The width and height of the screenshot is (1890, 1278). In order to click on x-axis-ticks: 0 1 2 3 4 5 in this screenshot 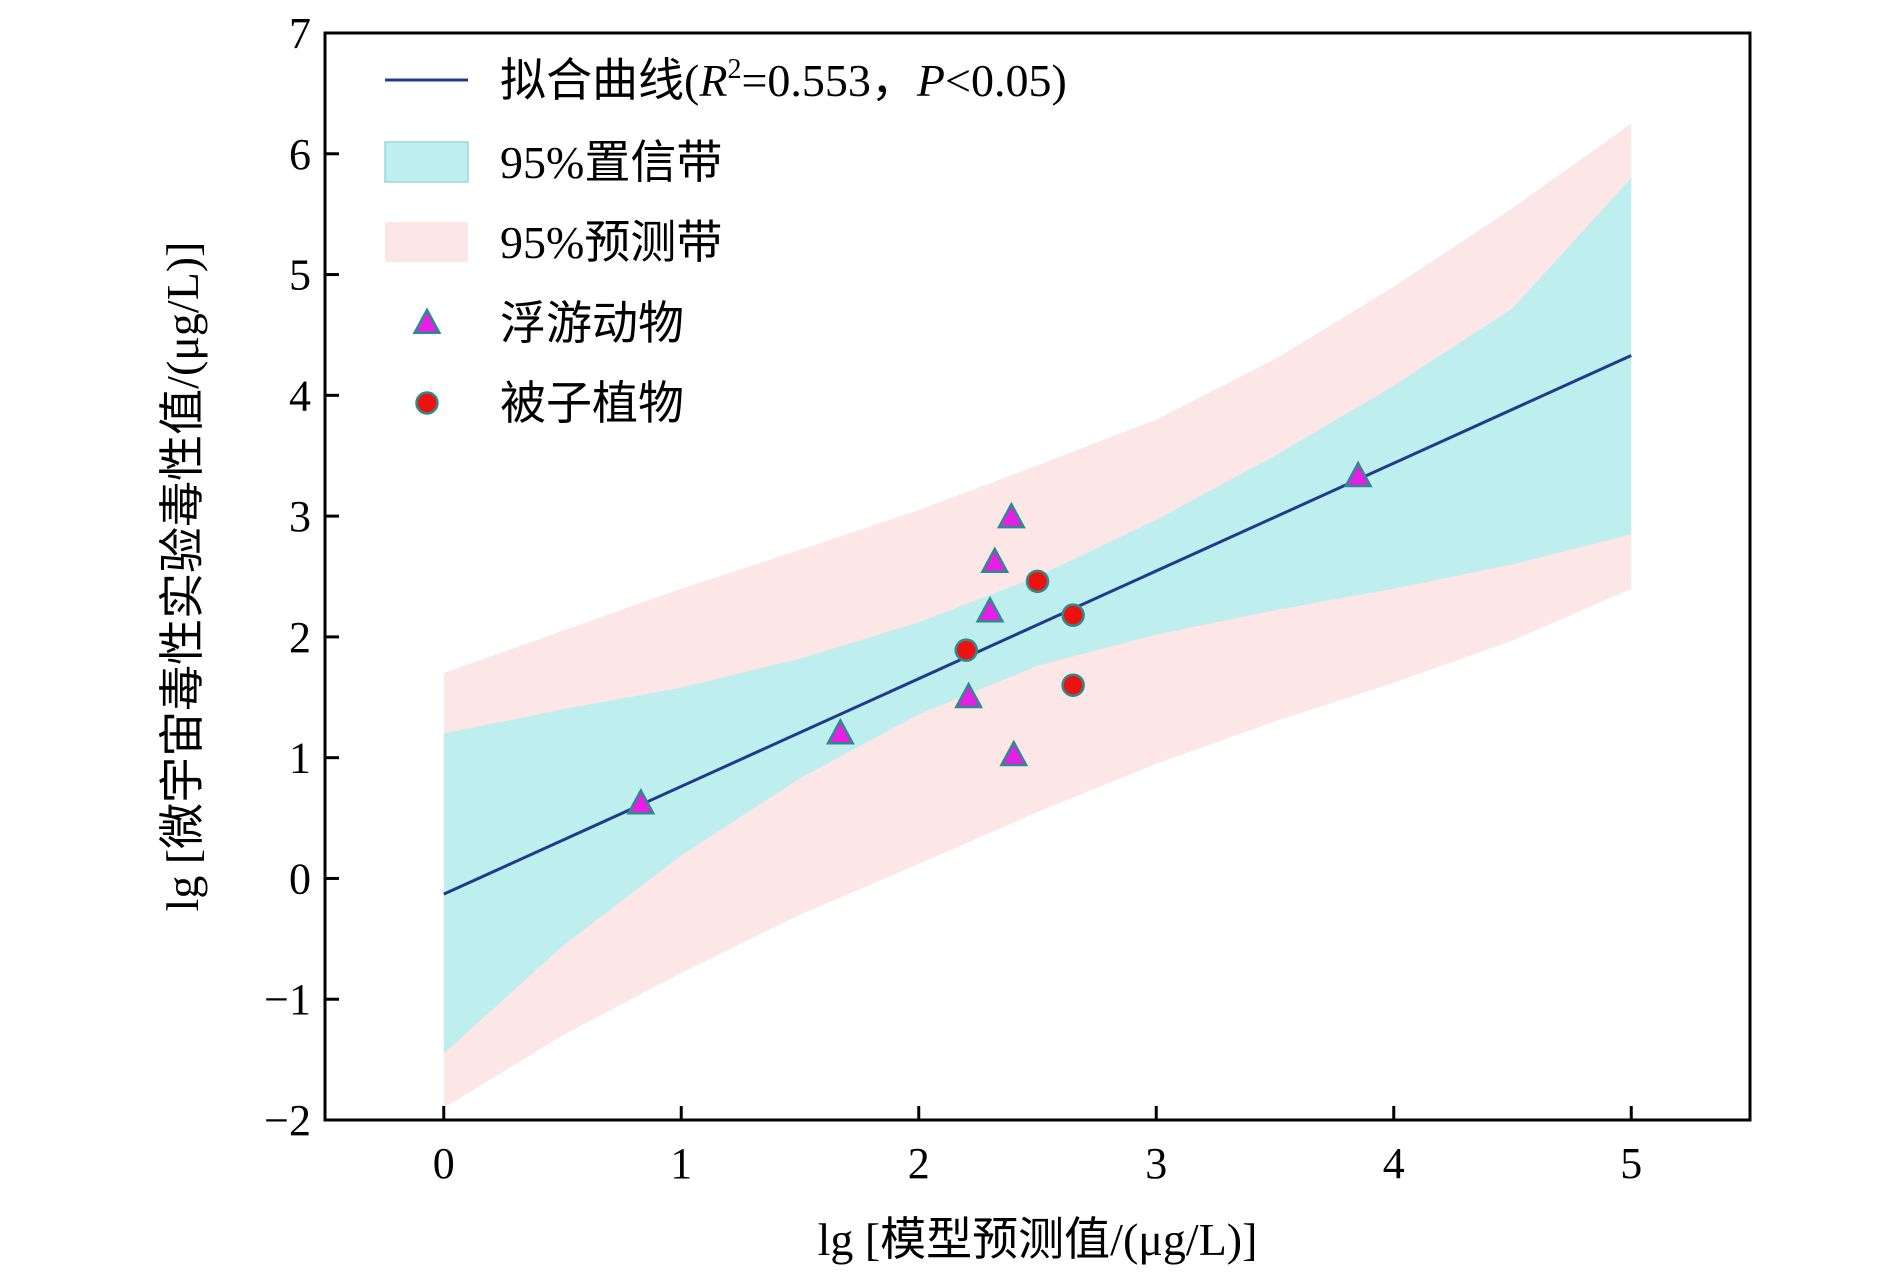, I will do `click(1037, 1147)`.